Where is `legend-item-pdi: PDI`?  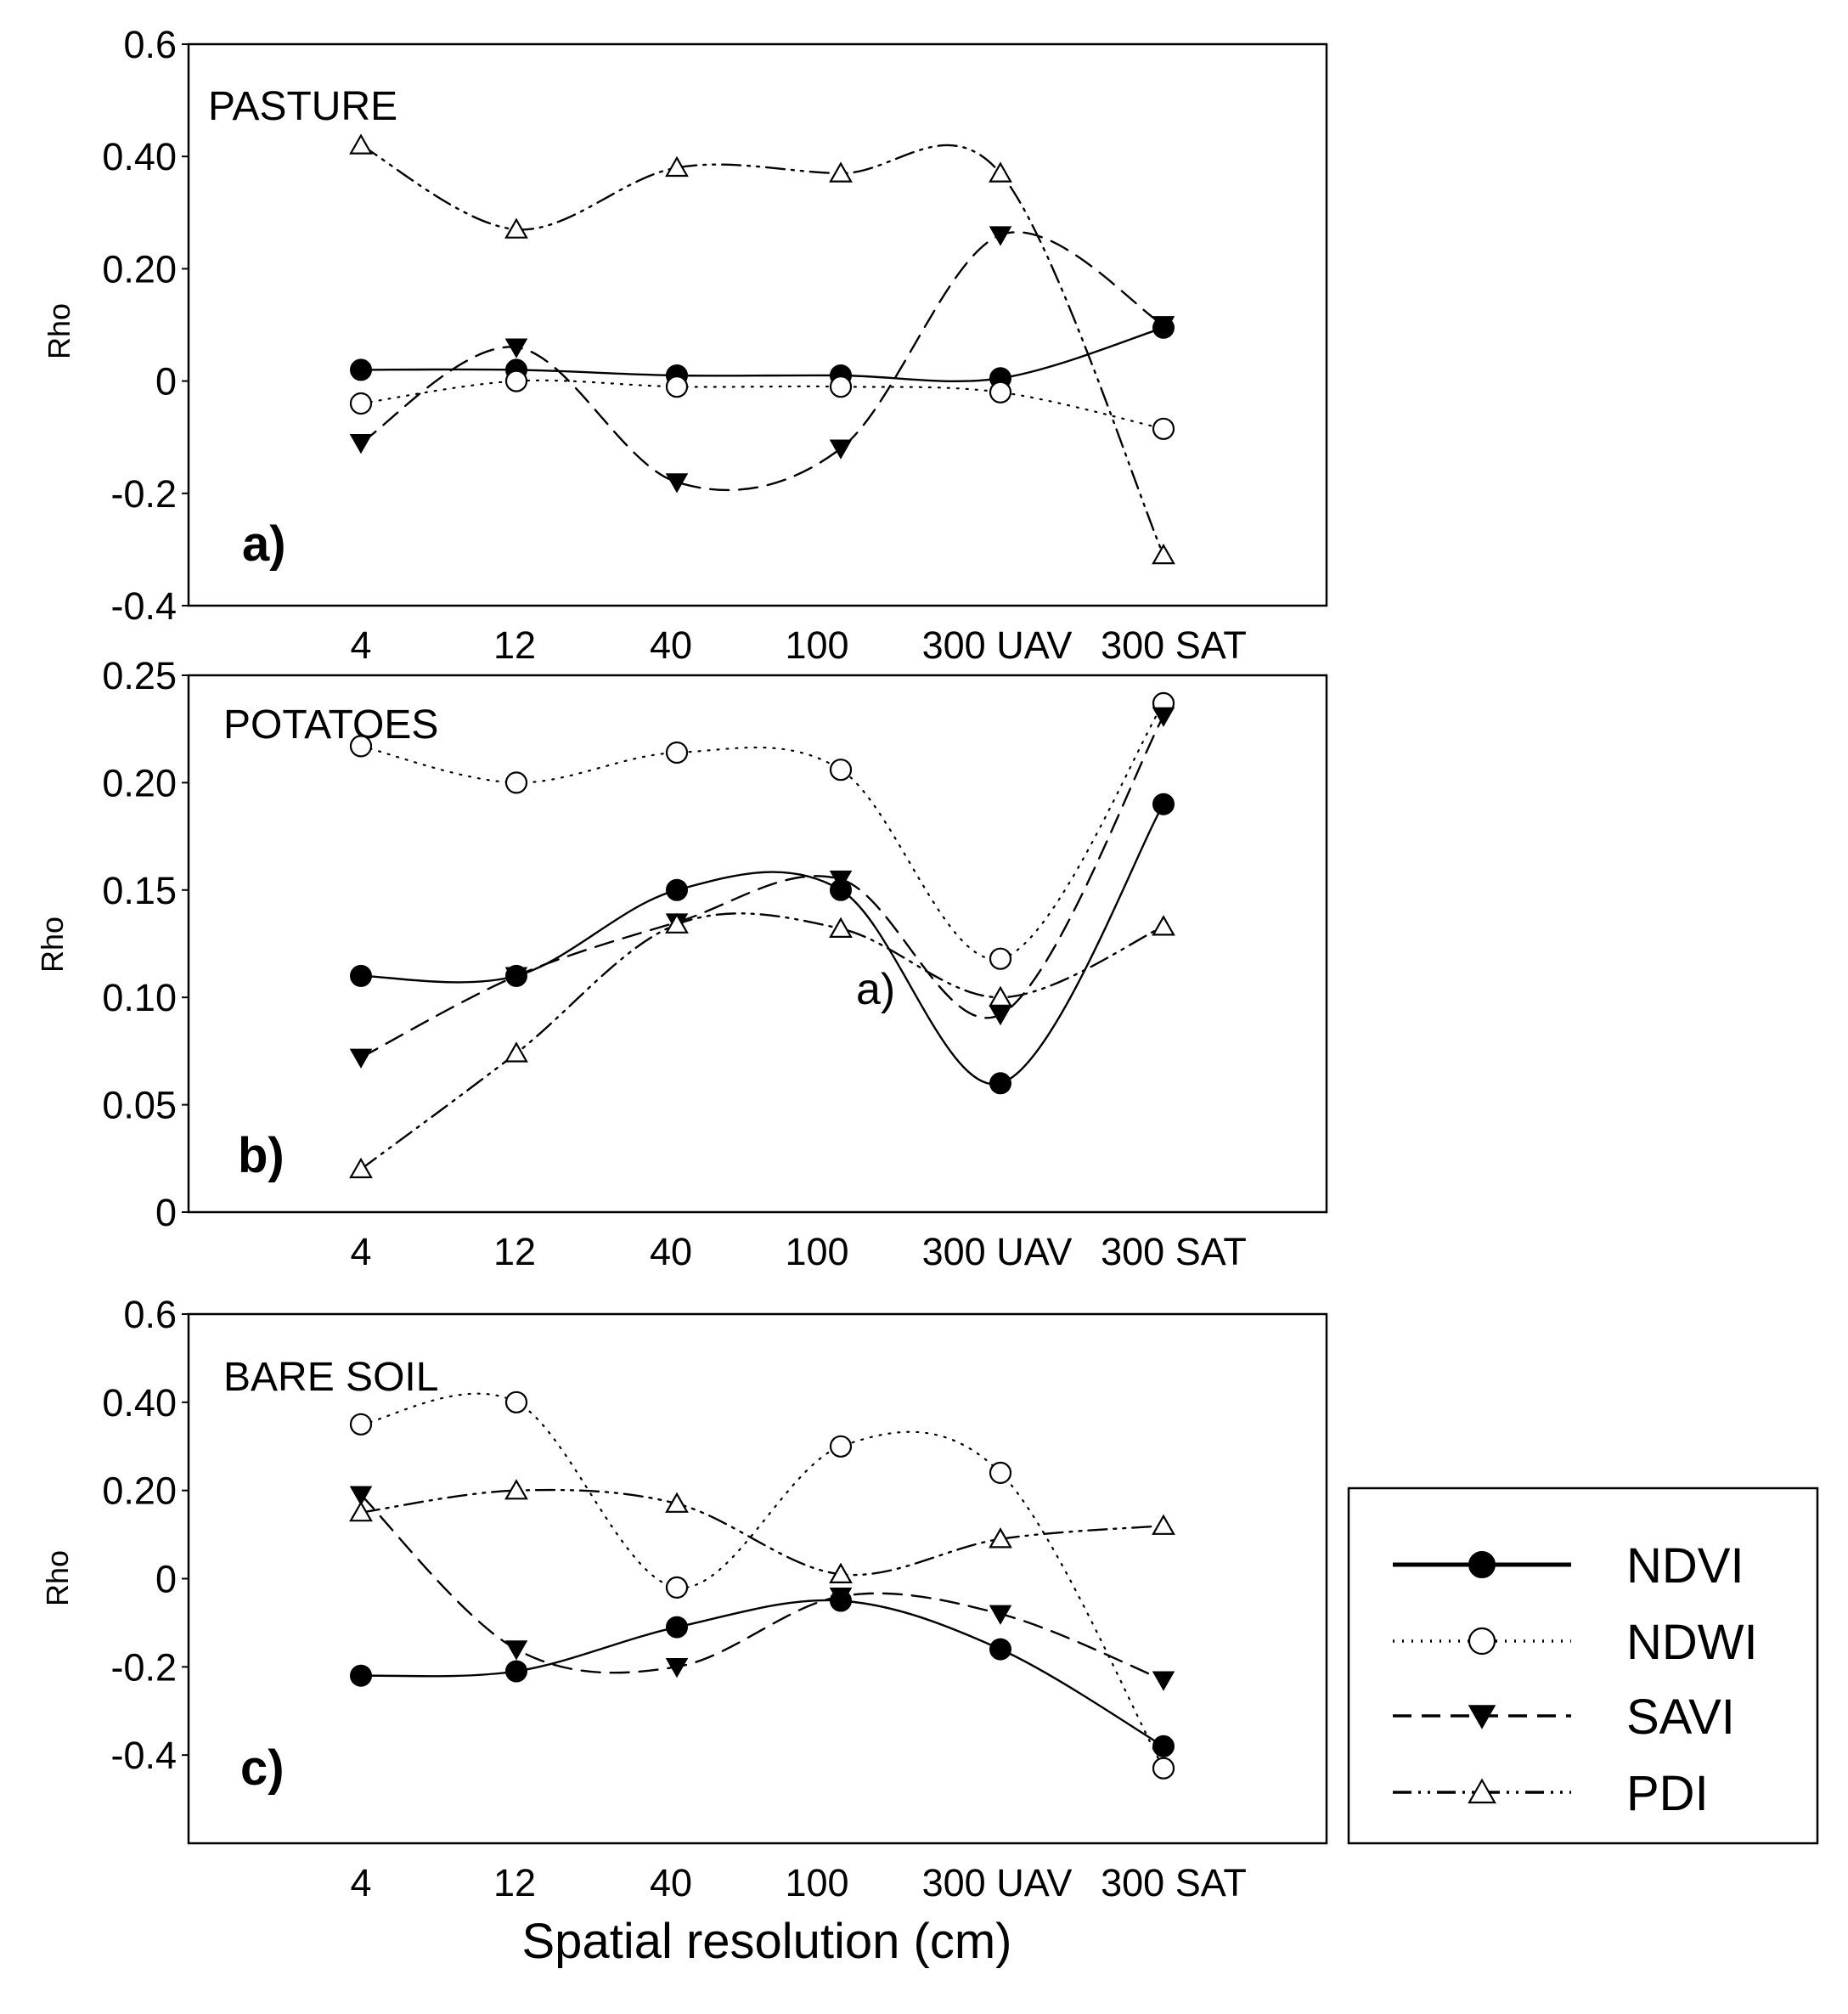 legend-item-pdi: PDI is located at coordinates (1551, 1793).